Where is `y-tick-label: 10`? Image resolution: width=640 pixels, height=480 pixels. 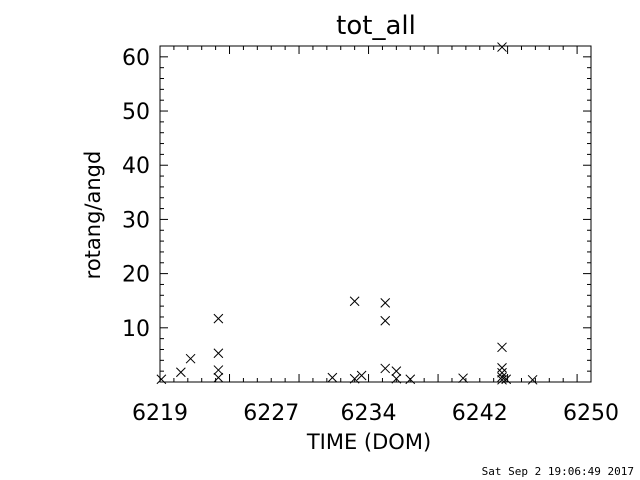 y-tick-label: 10 is located at coordinates (136, 329).